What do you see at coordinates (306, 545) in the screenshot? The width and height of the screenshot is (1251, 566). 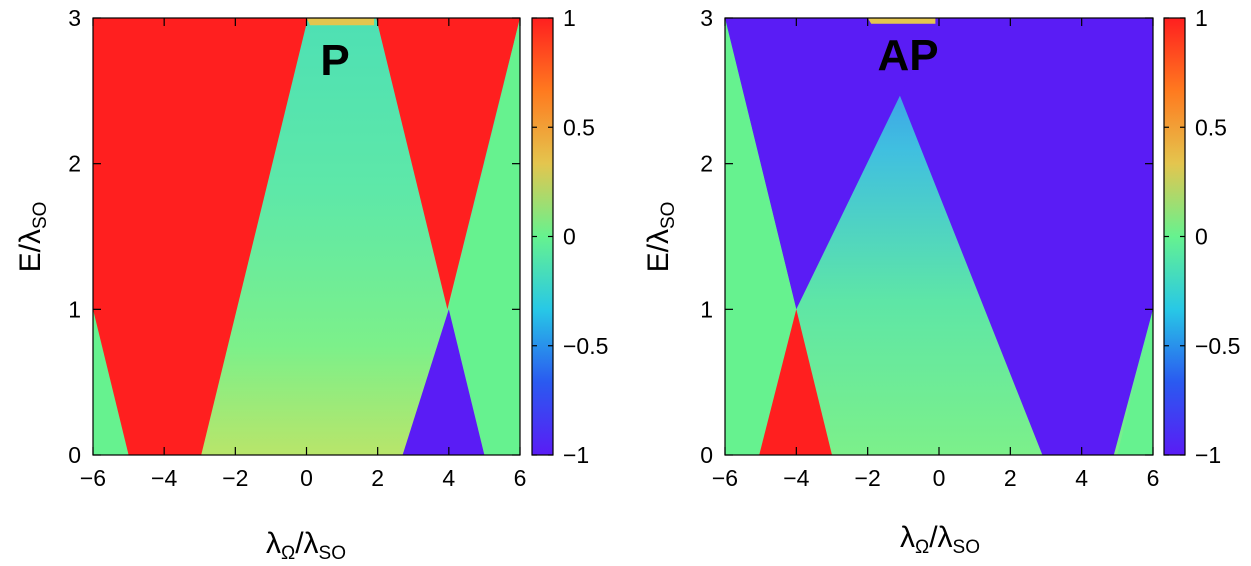 I see `x-axis-label-p: λΩ/λSO` at bounding box center [306, 545].